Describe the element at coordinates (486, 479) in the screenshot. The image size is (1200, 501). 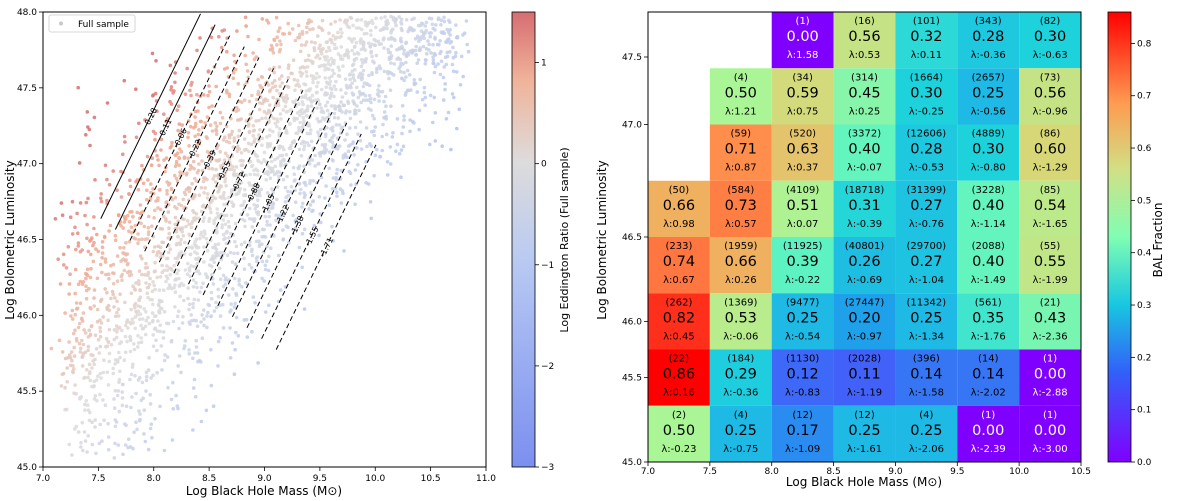
I see `x-tick-label: 11.0` at that location.